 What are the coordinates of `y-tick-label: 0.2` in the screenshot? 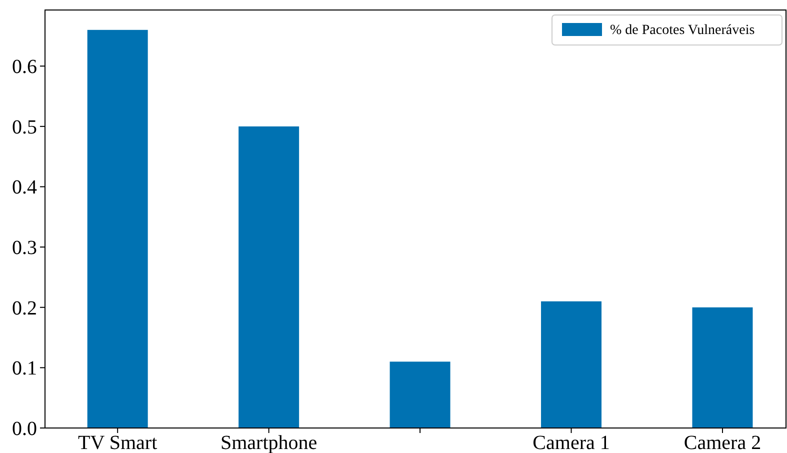 It's located at (24, 308).